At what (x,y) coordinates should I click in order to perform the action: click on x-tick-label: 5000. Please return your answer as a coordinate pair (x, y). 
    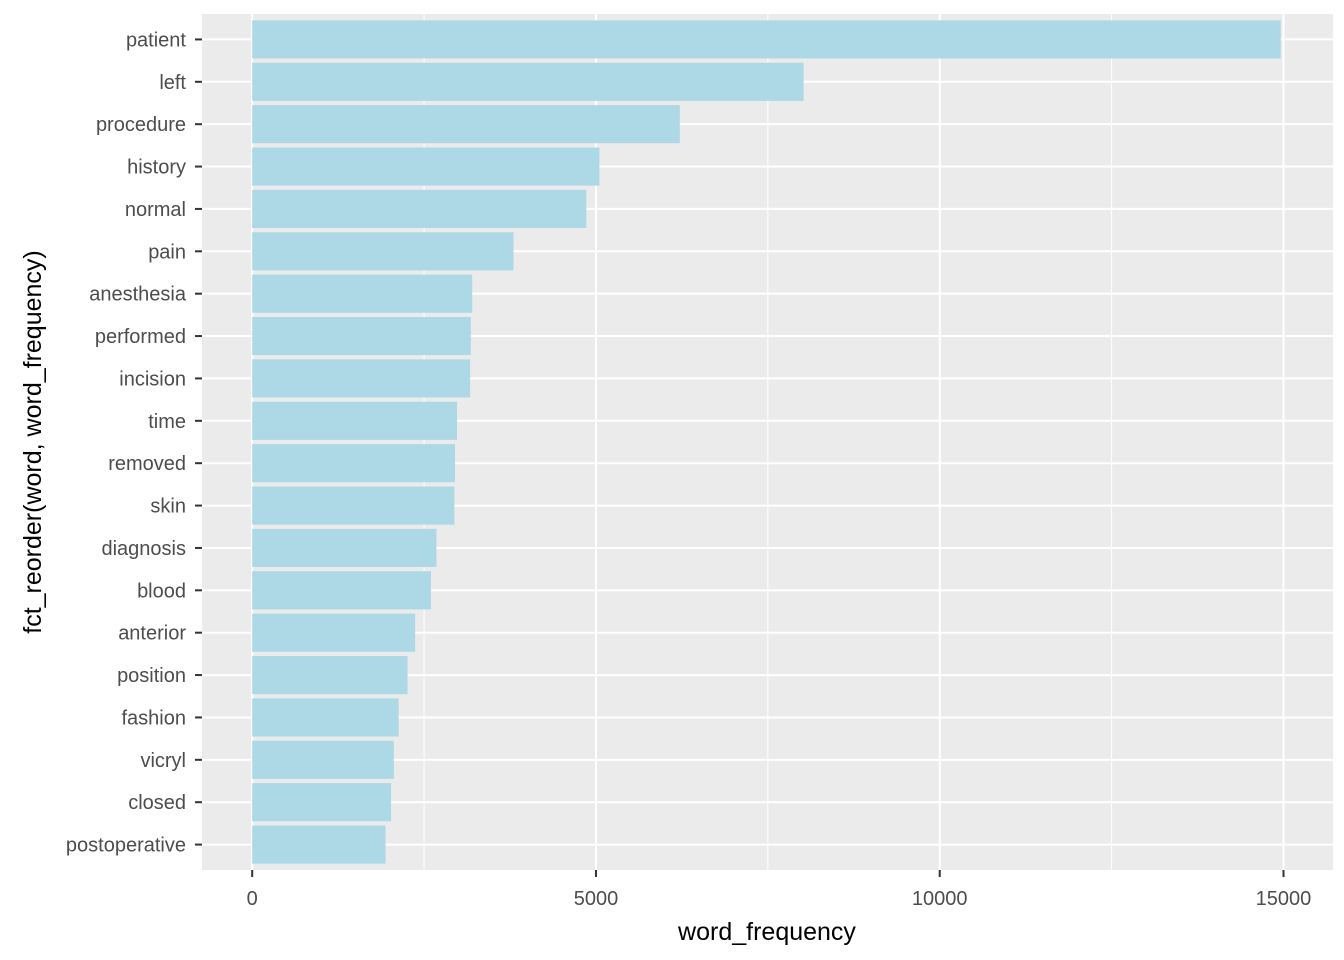
    Looking at the image, I should click on (596, 899).